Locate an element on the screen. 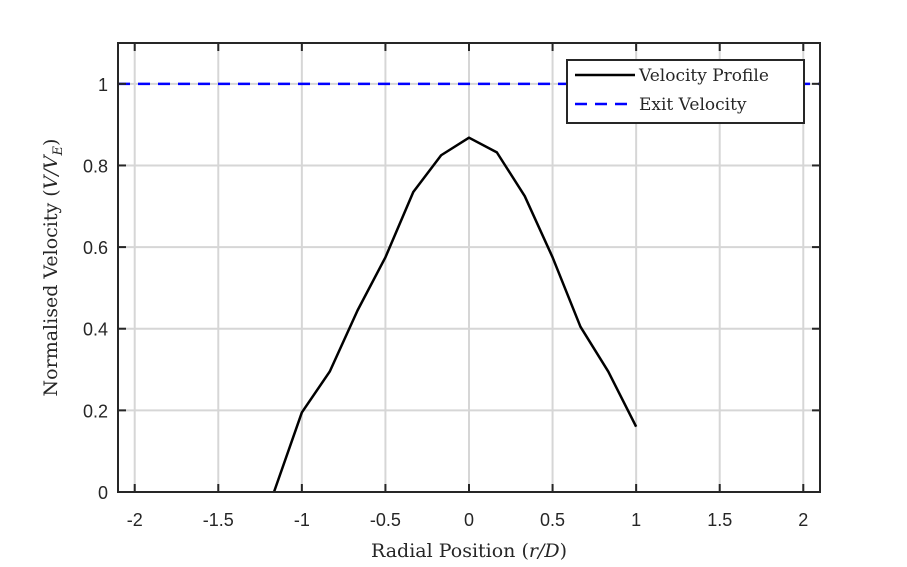 This screenshot has height=567, width=907. x-tick-label: -1.5 is located at coordinates (218, 520).